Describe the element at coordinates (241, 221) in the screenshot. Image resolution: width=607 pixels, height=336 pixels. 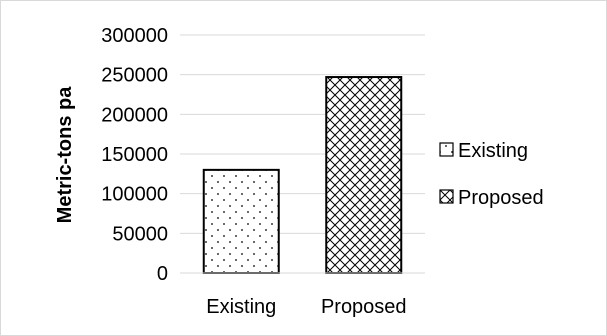
I see `bar-existing` at that location.